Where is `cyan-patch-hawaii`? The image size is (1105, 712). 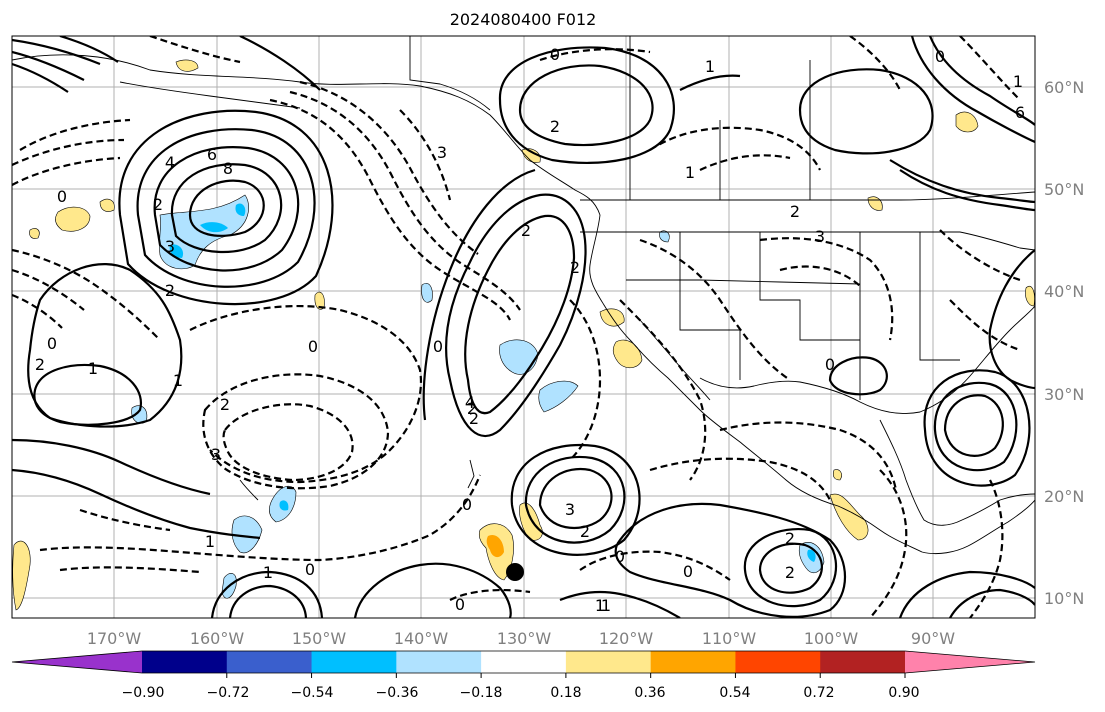
cyan-patch-hawaii is located at coordinates (284, 505).